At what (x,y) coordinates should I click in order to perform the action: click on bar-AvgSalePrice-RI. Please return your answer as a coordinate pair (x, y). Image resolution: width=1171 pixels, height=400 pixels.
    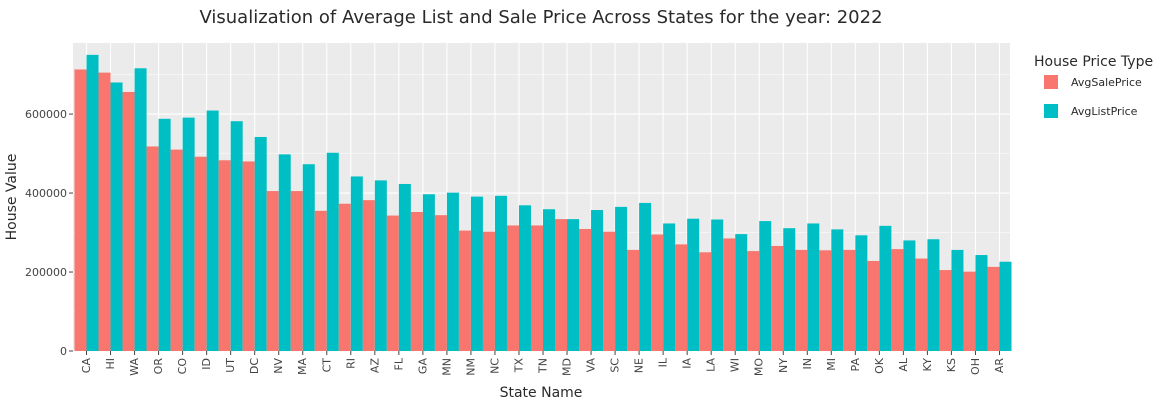
    Looking at the image, I should click on (344, 277).